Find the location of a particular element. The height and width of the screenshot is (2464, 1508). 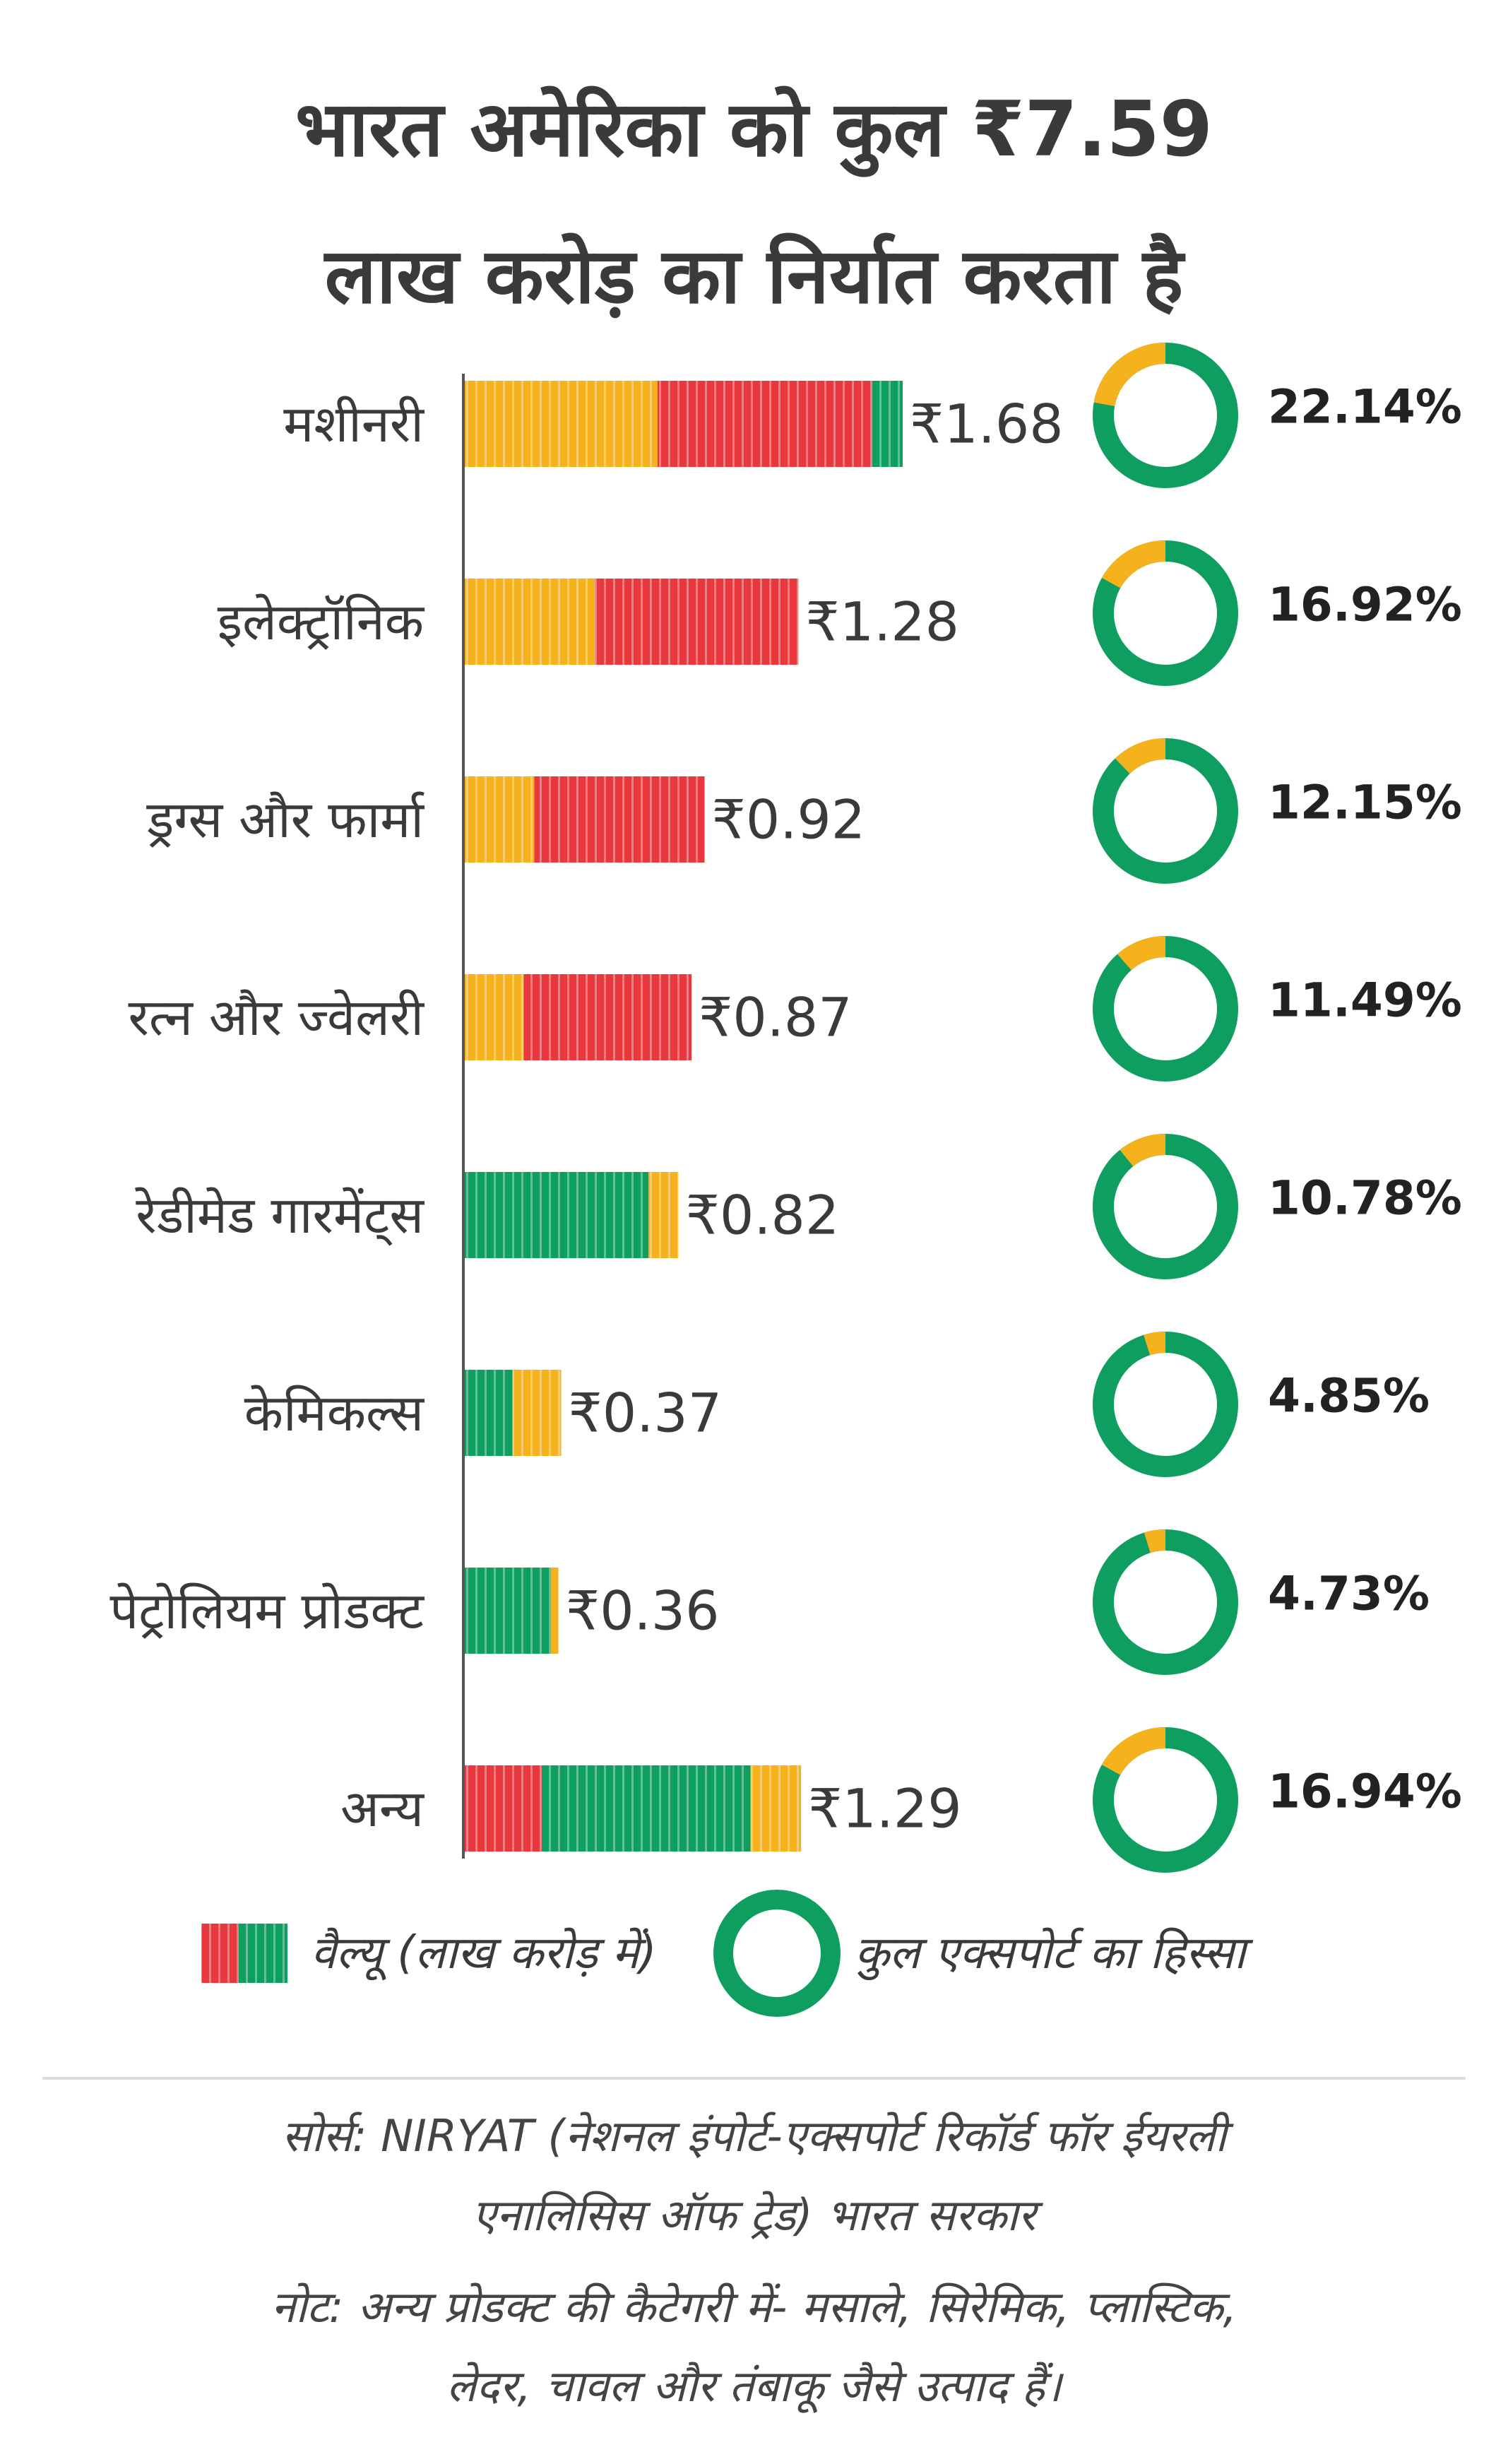

category-label: रेडीमेड गारमेंट्स is located at coordinates (279, 1216).